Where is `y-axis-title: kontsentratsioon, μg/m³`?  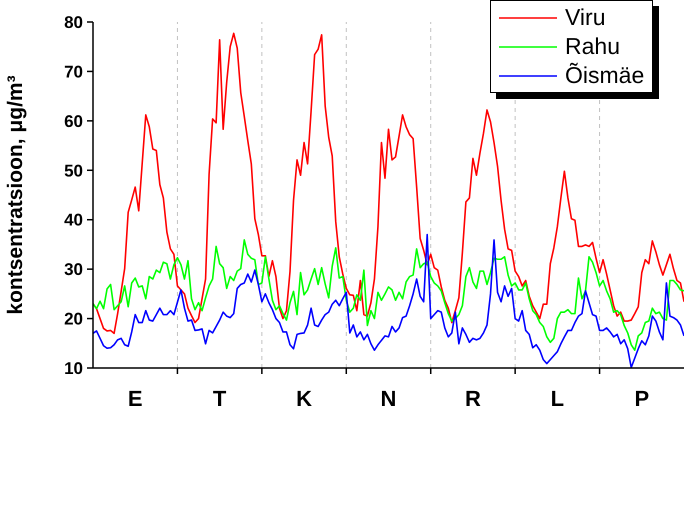
y-axis-title: kontsentratsioon, μg/m³ is located at coordinates (15, 195).